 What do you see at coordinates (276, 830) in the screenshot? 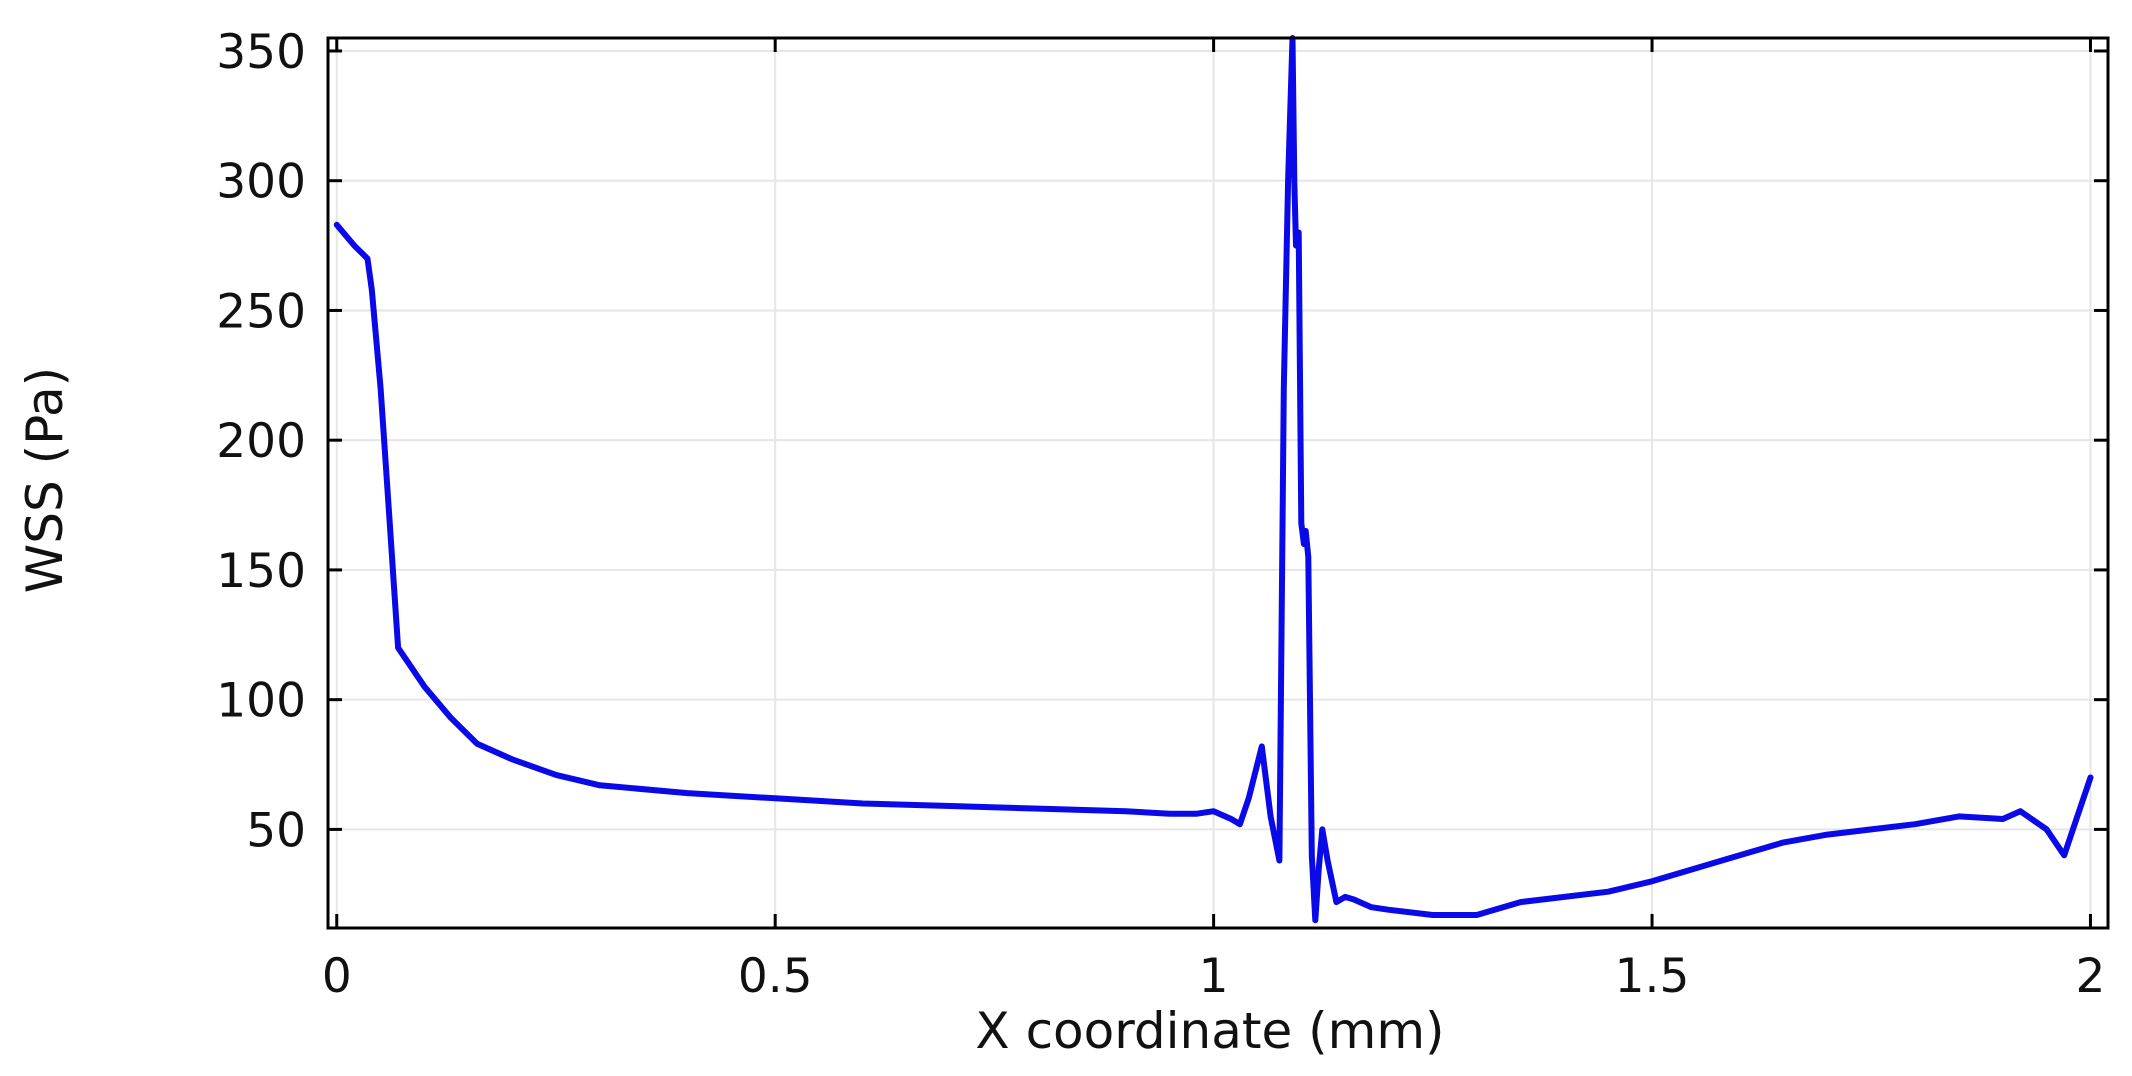
I see `y-tick-label: 50` at bounding box center [276, 830].